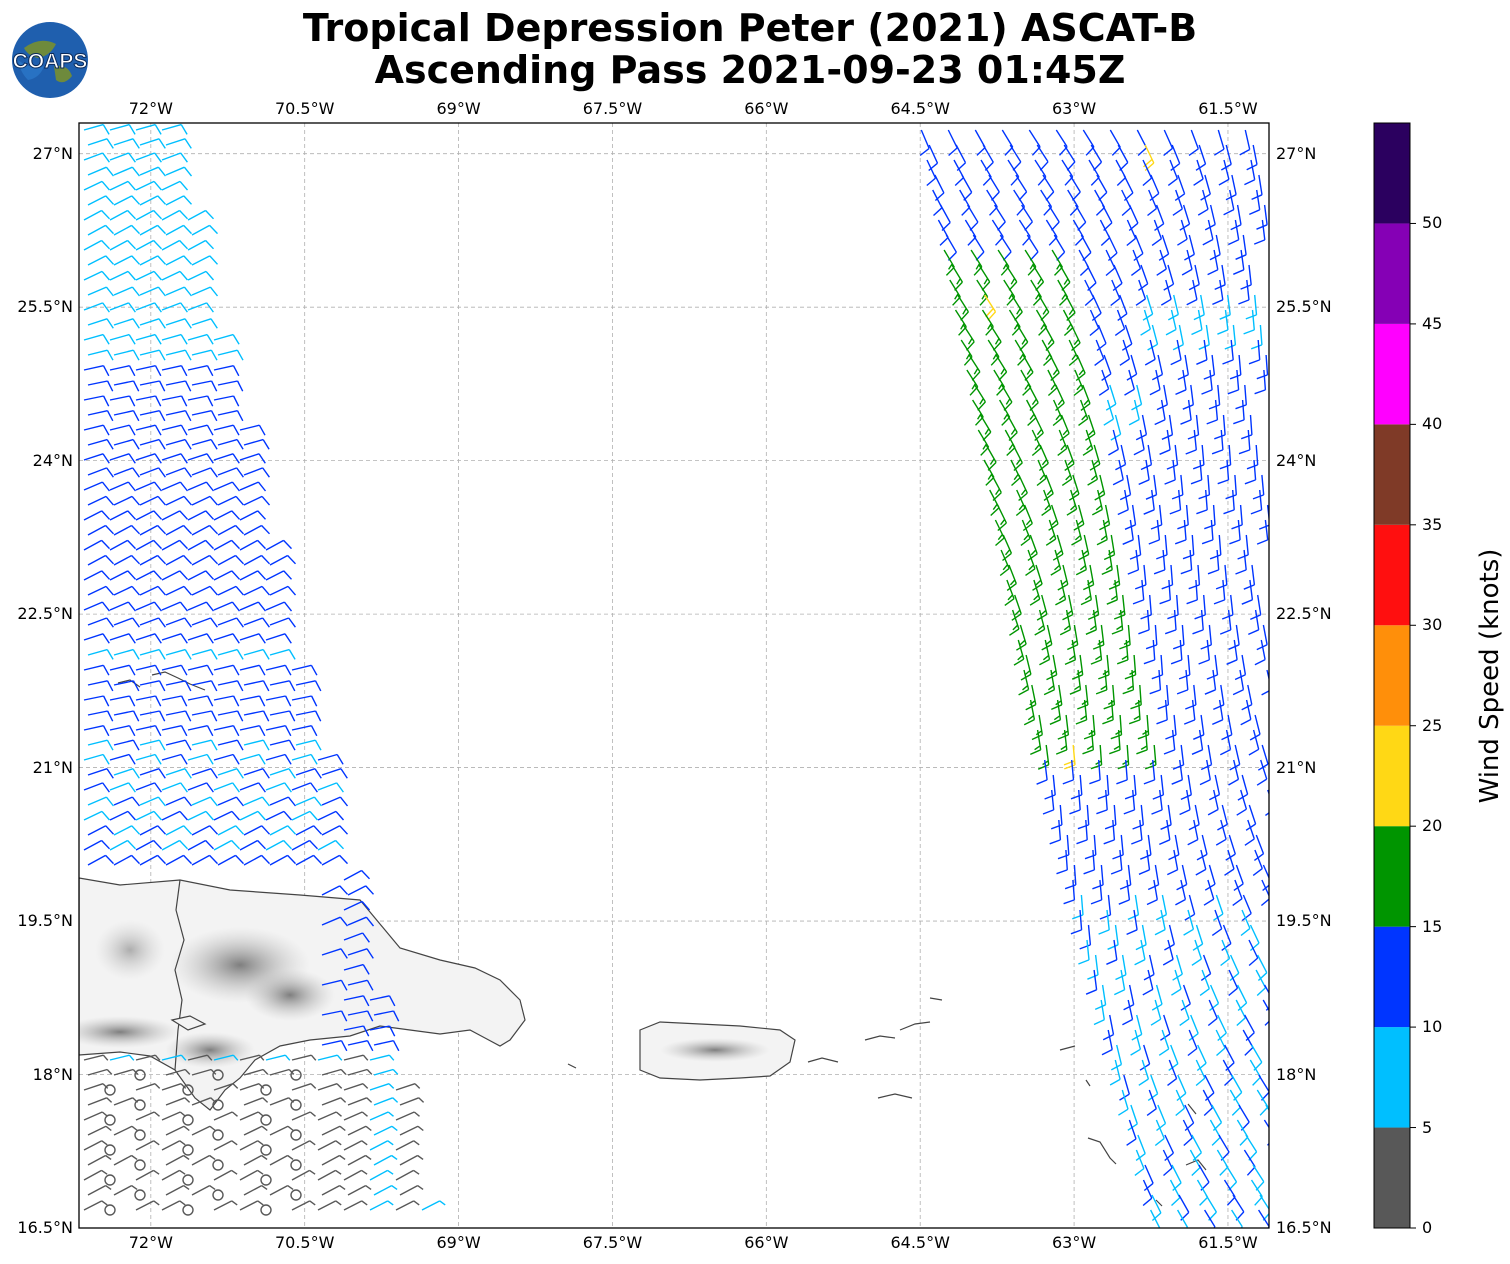 This screenshot has width=1510, height=1264. I want to click on colorbar-tick-label: 15, so click(1432, 926).